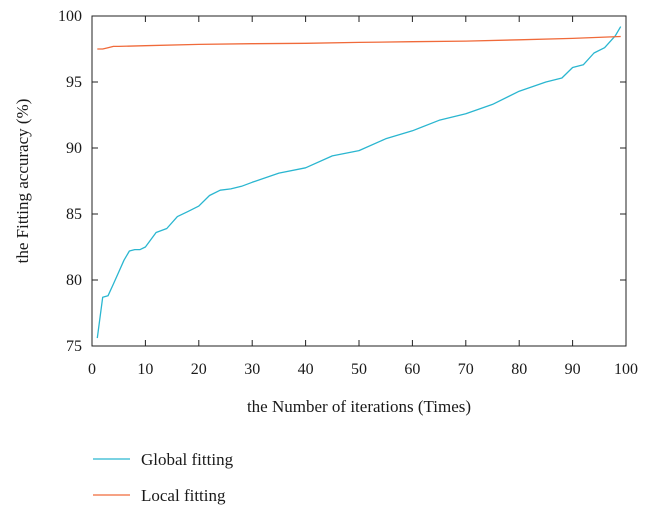 This screenshot has height=509, width=659. Describe the element at coordinates (163, 477) in the screenshot. I see `legend: Global fitting Local fitting` at that location.